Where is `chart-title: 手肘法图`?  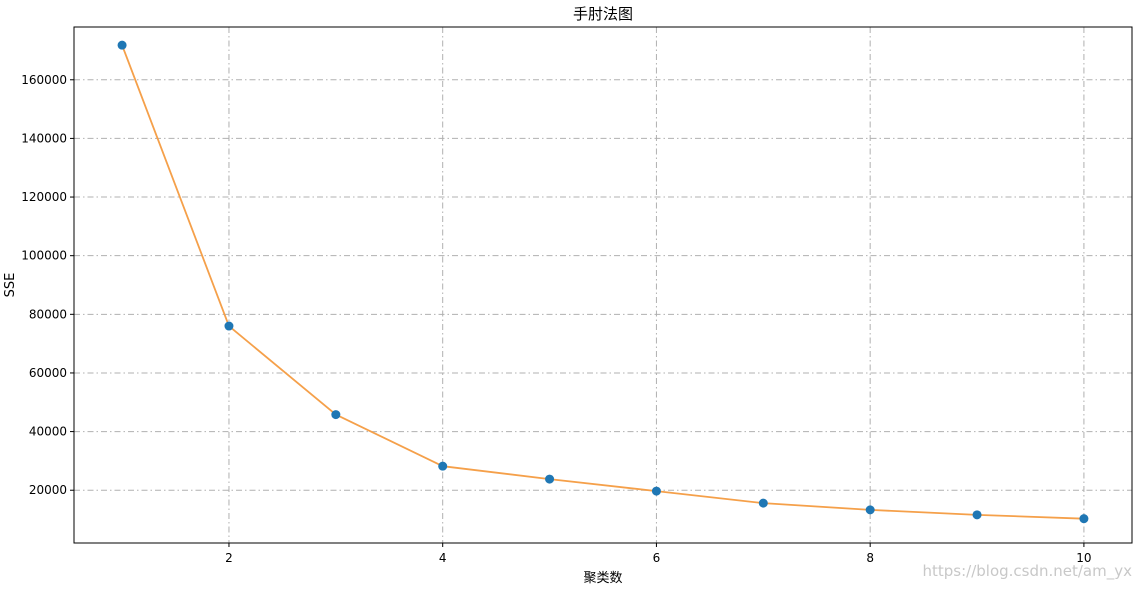 chart-title: 手肘法图 is located at coordinates (603, 14).